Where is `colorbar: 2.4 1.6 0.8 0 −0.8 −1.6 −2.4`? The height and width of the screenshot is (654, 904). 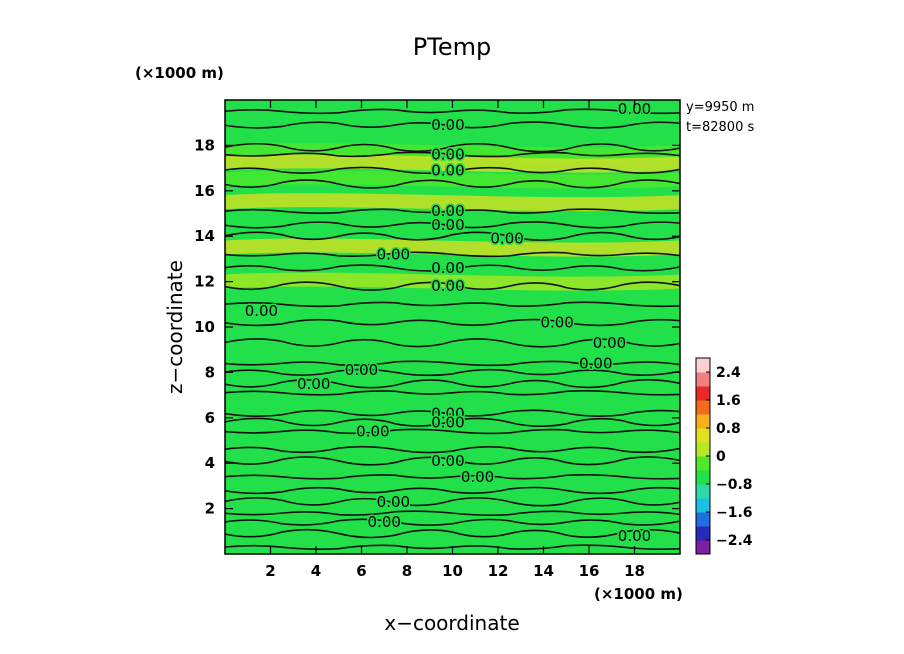 colorbar: 2.4 1.6 0.8 0 −0.8 −1.6 −2.4 is located at coordinates (724, 456).